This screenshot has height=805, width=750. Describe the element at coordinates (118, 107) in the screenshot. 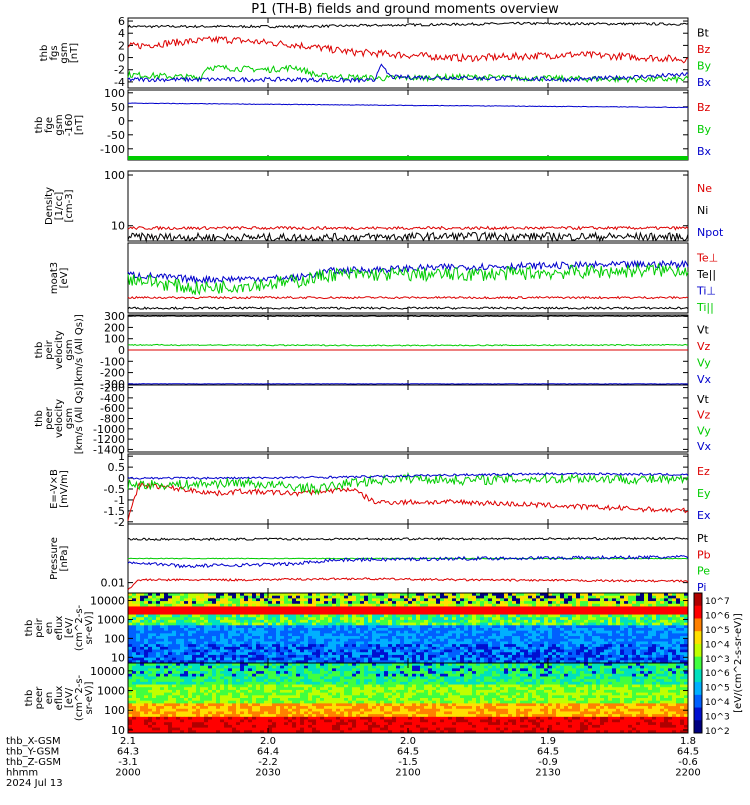

I see `y-tick-label: 50` at that location.